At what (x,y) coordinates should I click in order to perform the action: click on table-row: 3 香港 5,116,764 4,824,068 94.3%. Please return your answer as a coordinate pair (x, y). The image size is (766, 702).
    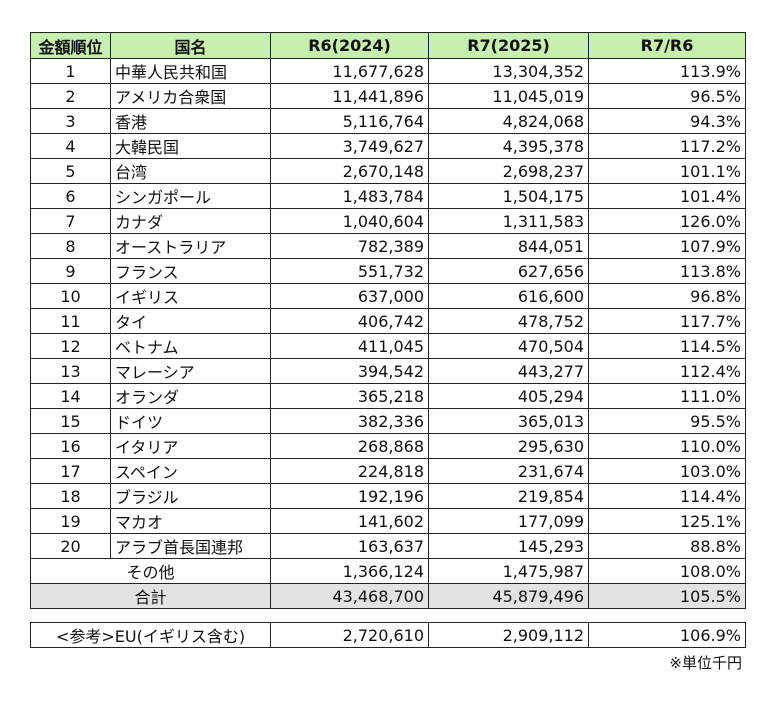
    Looking at the image, I should click on (388, 121).